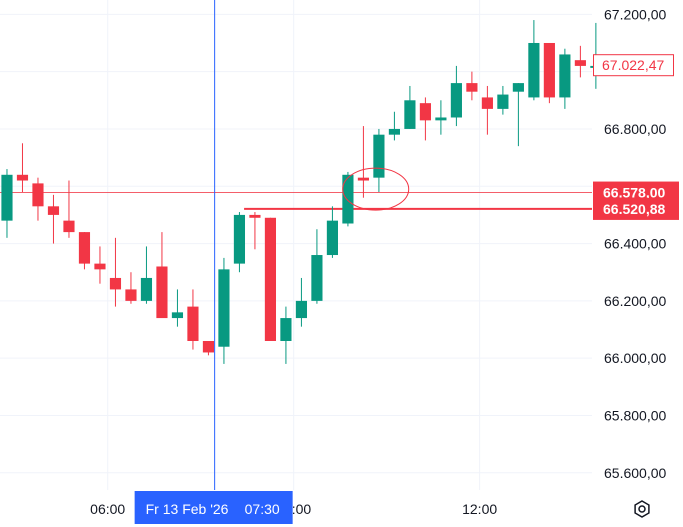 This screenshot has height=527, width=683. I want to click on price-label-outline, so click(633, 65).